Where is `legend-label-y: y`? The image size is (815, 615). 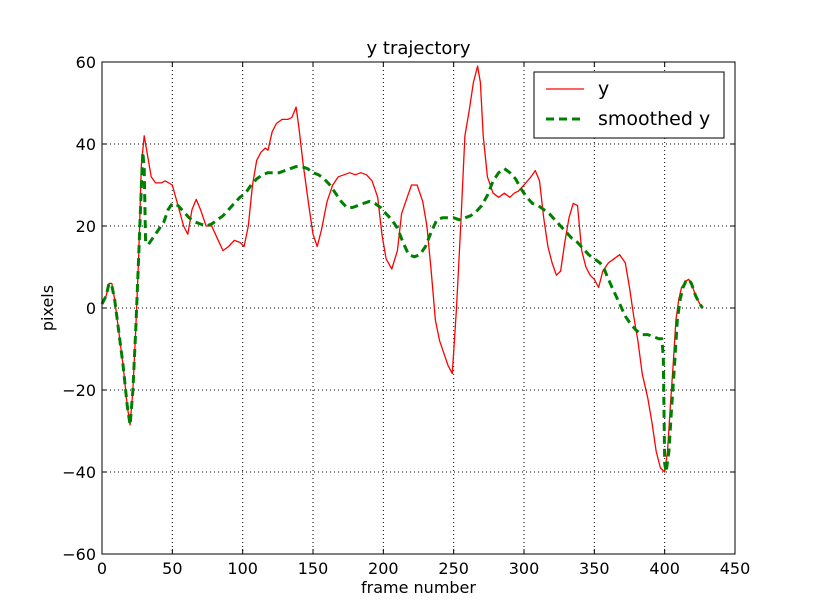
legend-label-y: y is located at coordinates (603, 89).